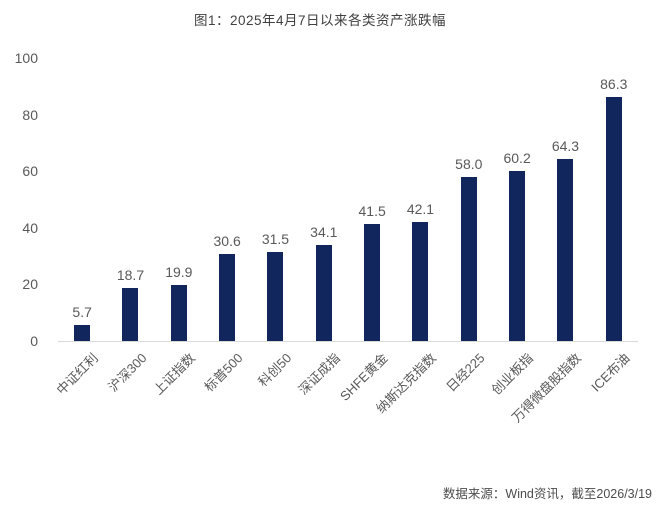 The width and height of the screenshot is (657, 506). Describe the element at coordinates (610, 372) in the screenshot. I see `category-label: ICE布油` at that location.